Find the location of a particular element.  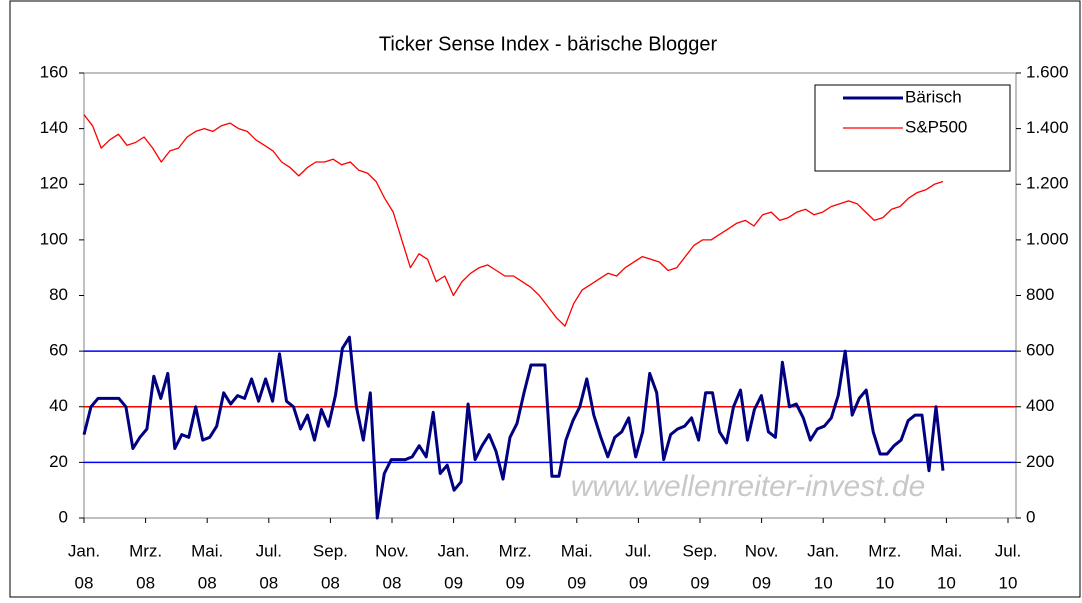

watermark: www.wellenreiter-invest.de is located at coordinates (748, 486).